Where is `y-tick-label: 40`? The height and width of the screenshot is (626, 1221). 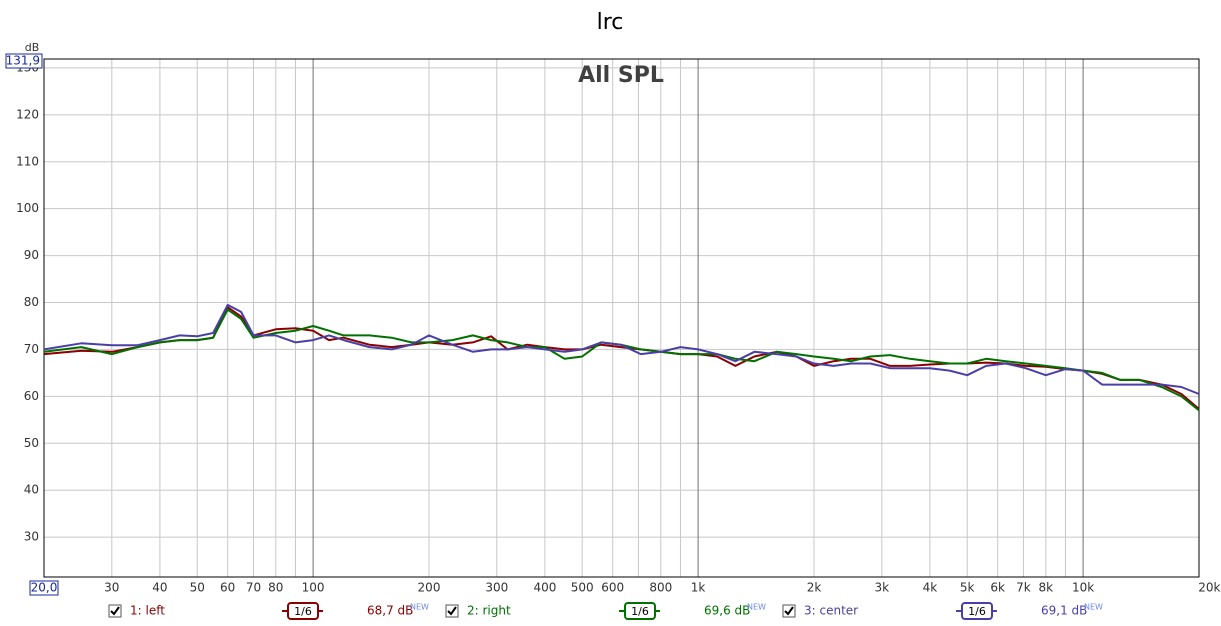
y-tick-label: 40 is located at coordinates (31, 490).